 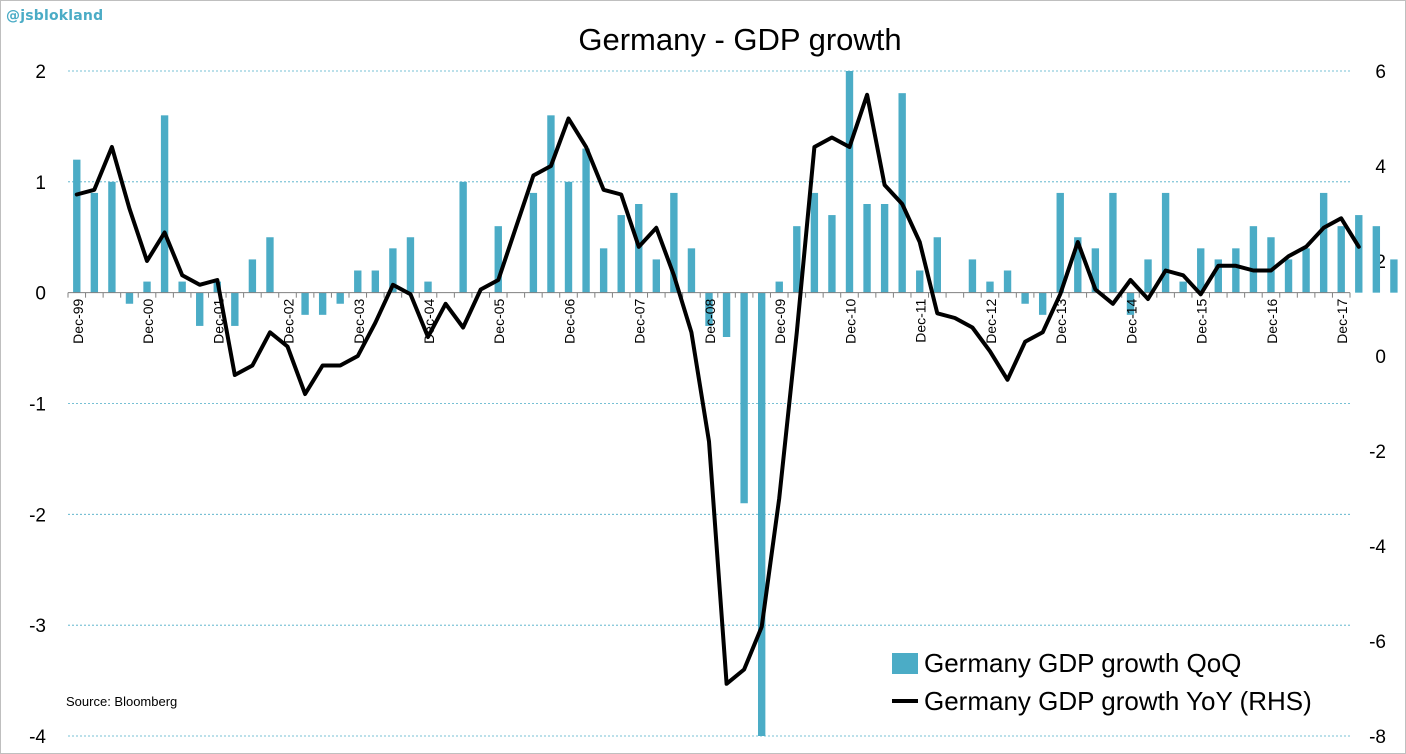 I want to click on left-axis-tick-label: -1, so click(x=37, y=405).